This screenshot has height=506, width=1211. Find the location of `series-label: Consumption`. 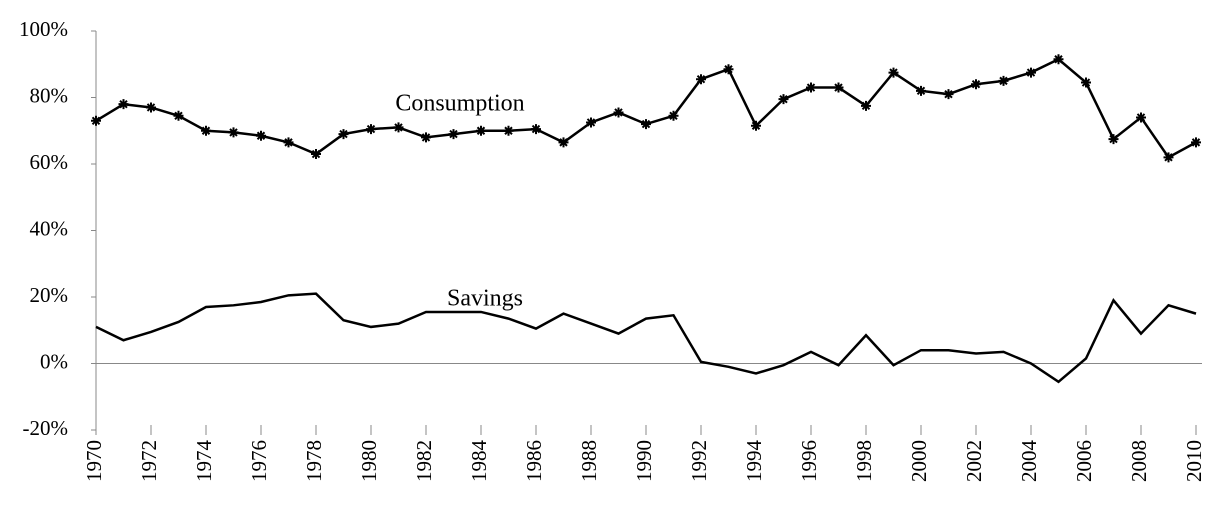

series-label: Consumption is located at coordinates (459, 104).